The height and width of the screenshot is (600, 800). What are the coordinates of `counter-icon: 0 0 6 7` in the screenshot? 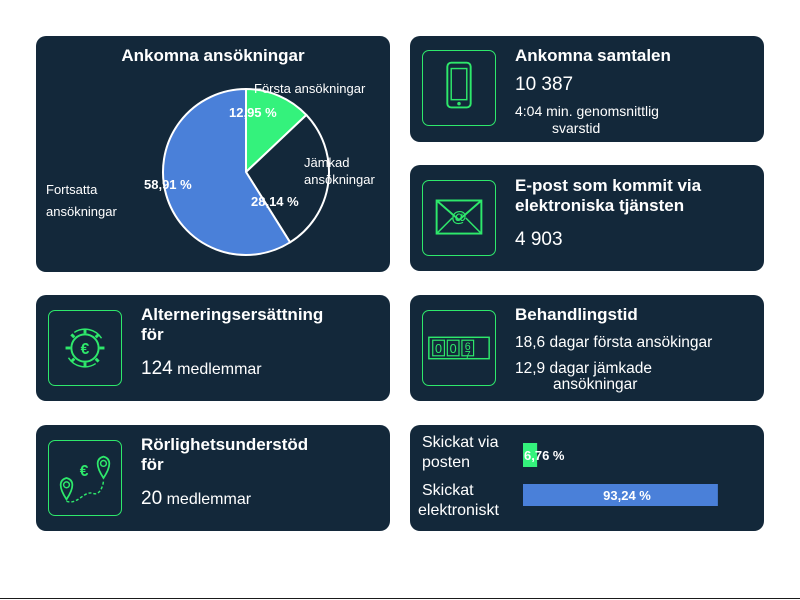 It's located at (459, 348).